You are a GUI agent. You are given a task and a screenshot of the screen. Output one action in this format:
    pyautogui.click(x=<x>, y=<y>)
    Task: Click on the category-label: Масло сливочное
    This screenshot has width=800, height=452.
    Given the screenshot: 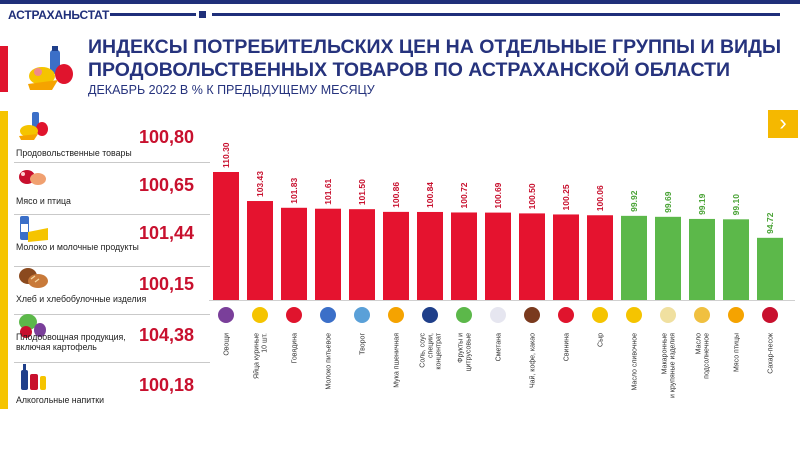 What is the action you would take?
    pyautogui.click(x=635, y=362)
    